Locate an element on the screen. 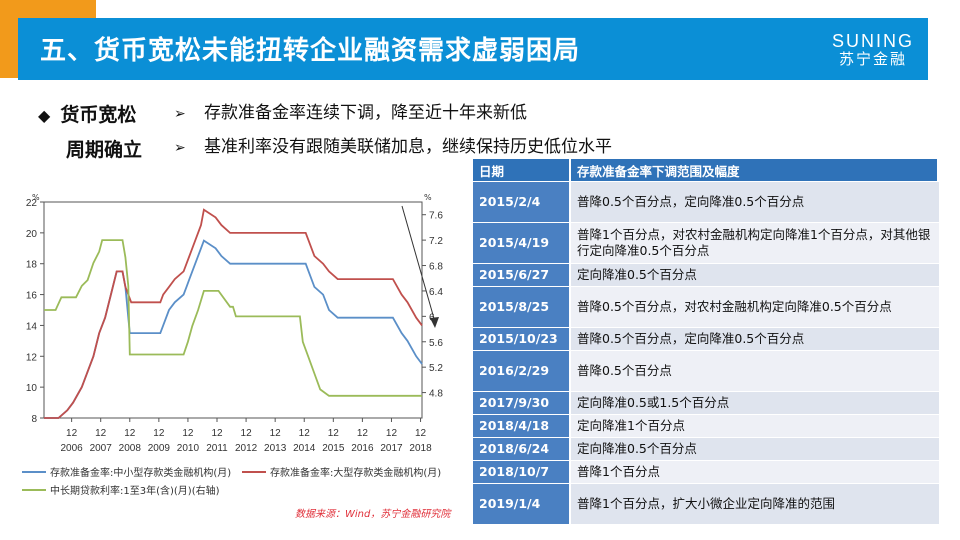 Image resolution: width=960 pixels, height=540 pixels. table-row: 2017/9/30 定向降准0.5或1.5个百分点 is located at coordinates (706, 403).